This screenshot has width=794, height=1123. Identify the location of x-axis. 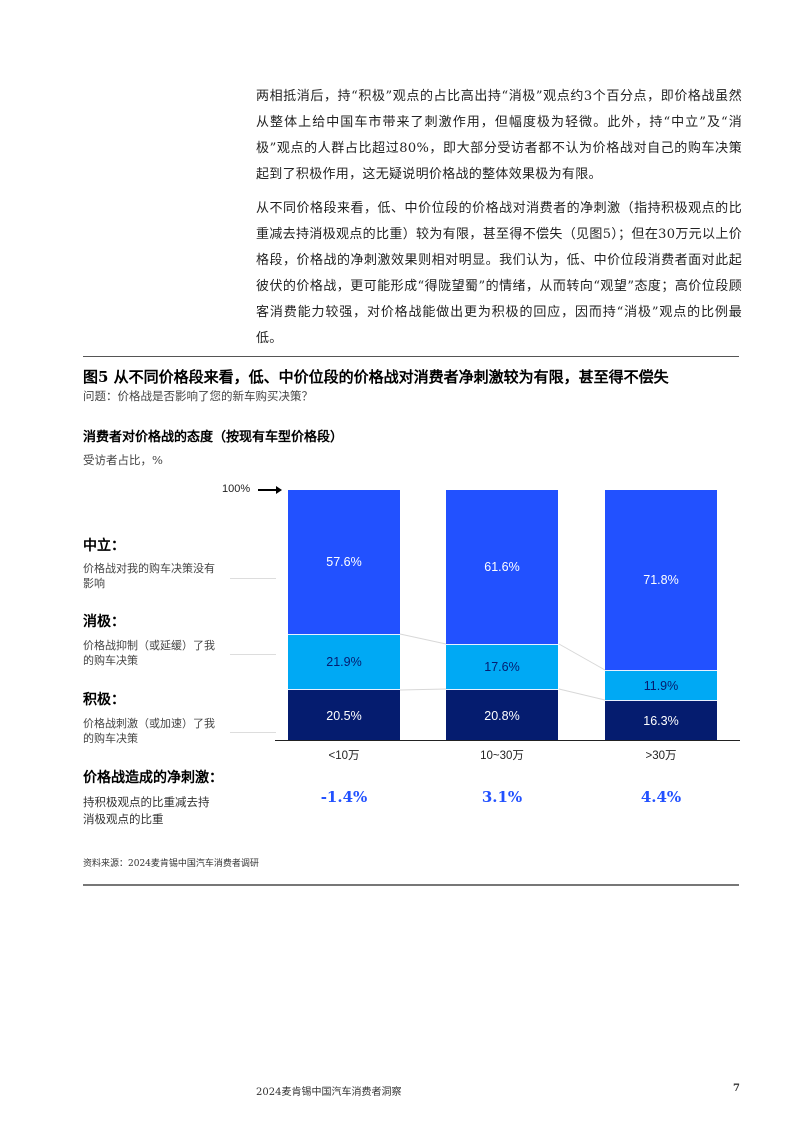
(507, 740).